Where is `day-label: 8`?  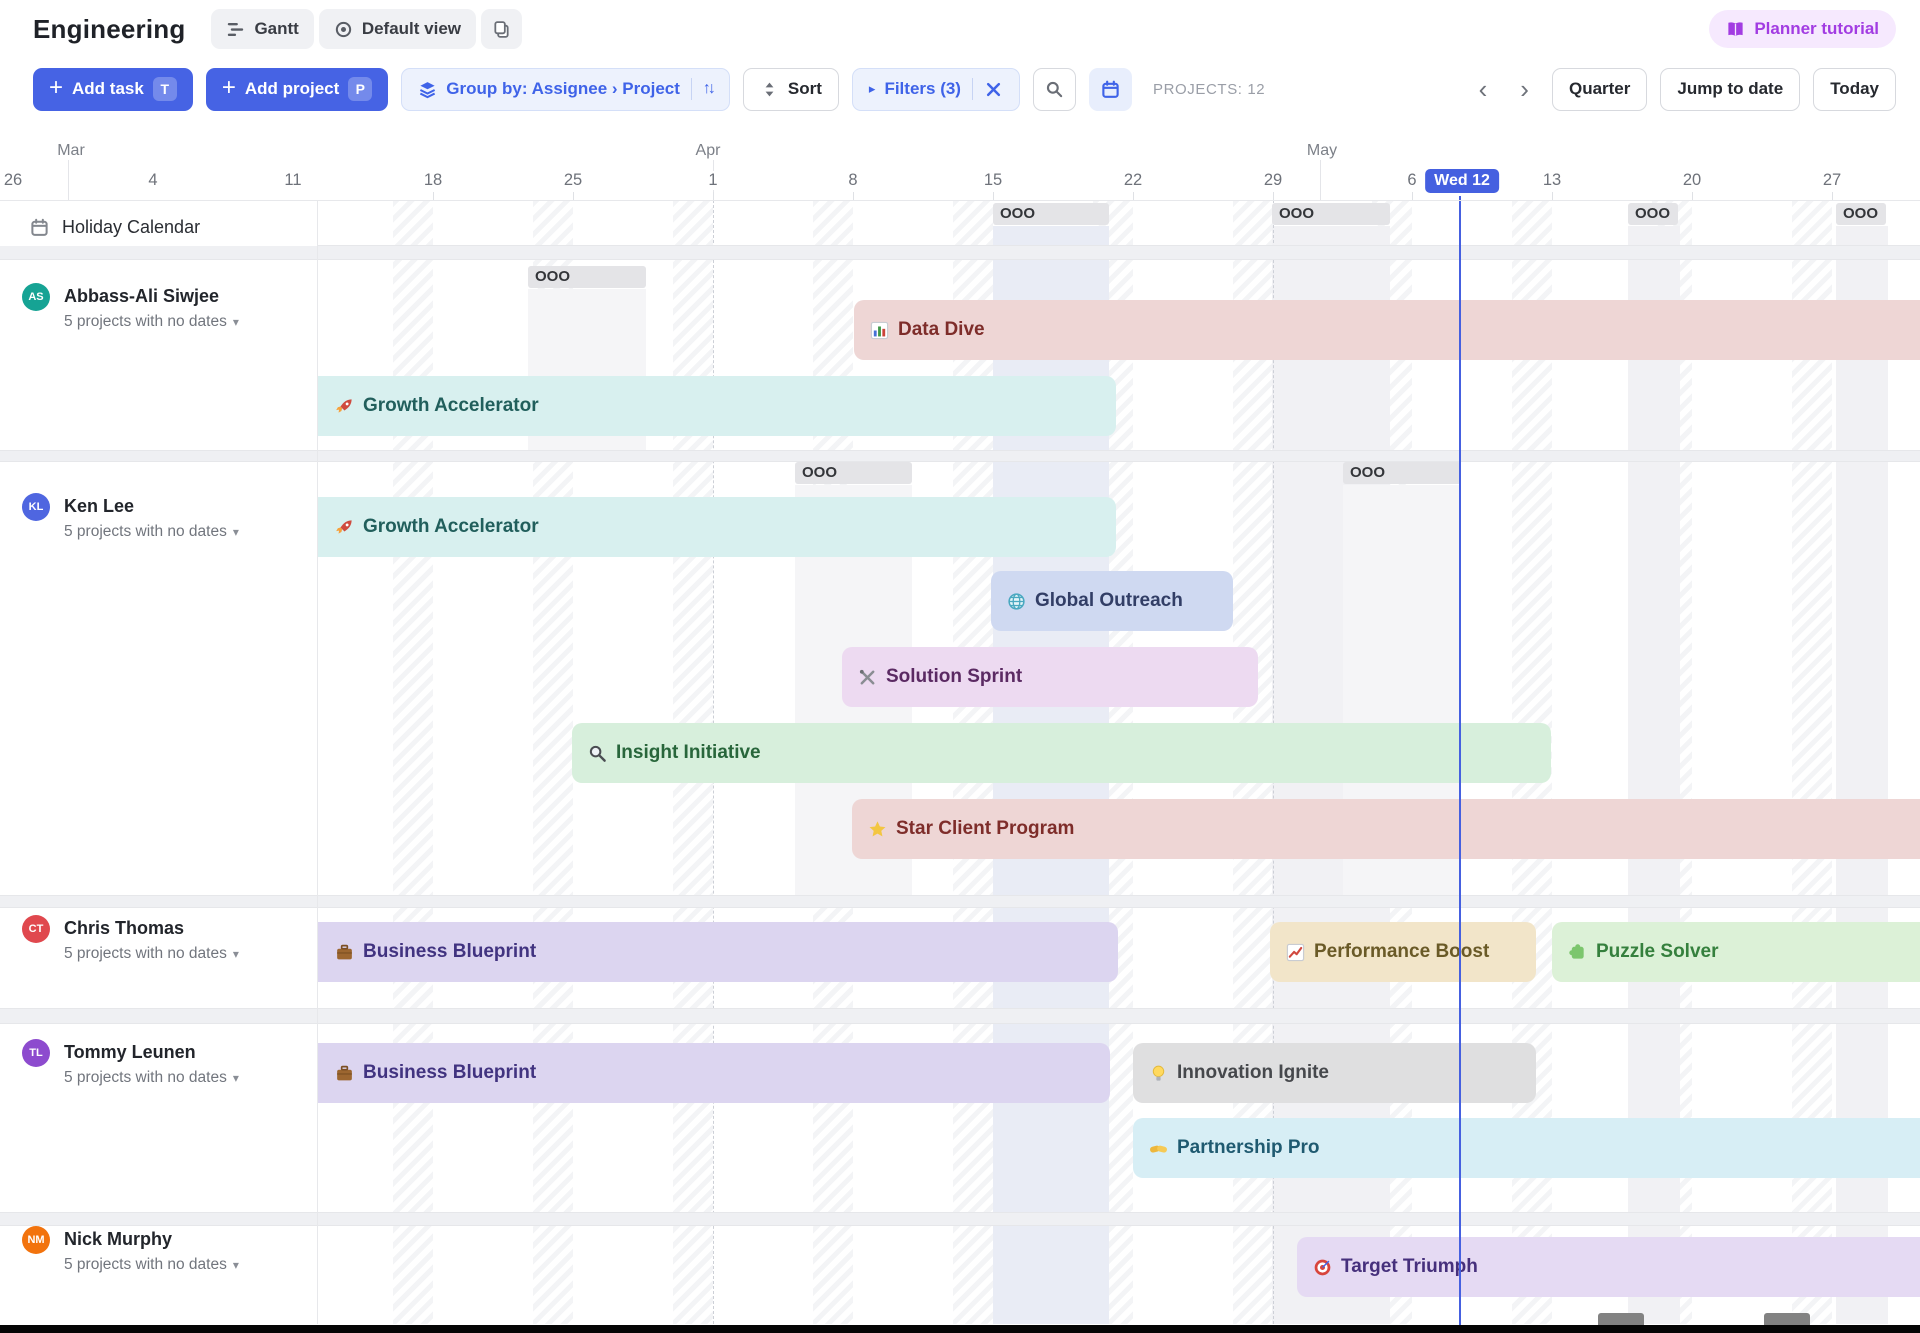
day-label: 8 is located at coordinates (853, 180).